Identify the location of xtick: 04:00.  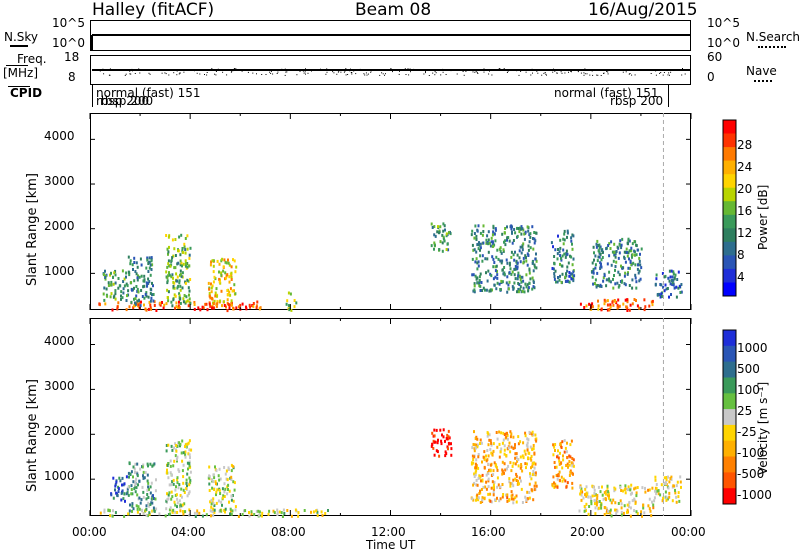
(188, 532).